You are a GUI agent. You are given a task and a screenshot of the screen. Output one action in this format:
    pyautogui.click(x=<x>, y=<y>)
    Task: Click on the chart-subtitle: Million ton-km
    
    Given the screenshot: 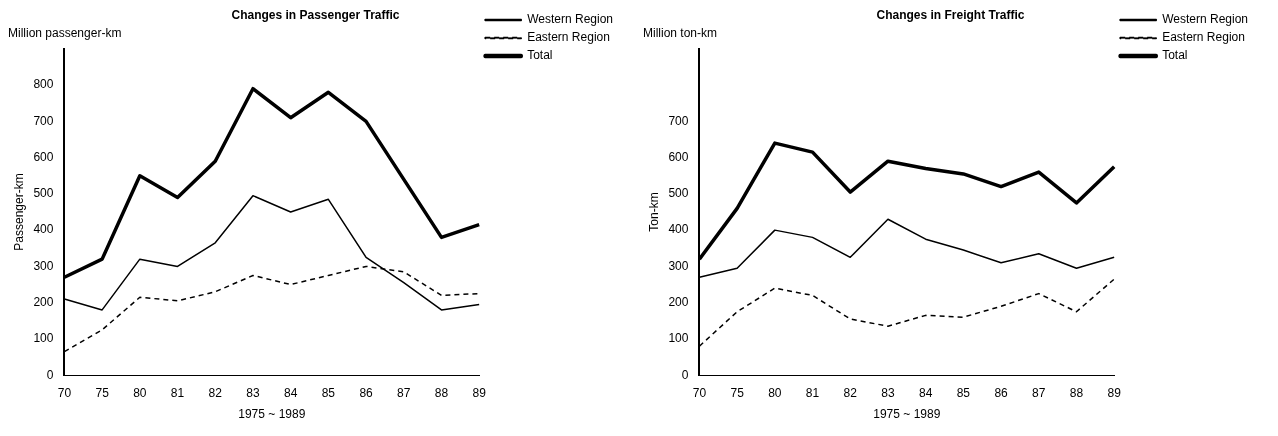 What is the action you would take?
    pyautogui.click(x=680, y=32)
    